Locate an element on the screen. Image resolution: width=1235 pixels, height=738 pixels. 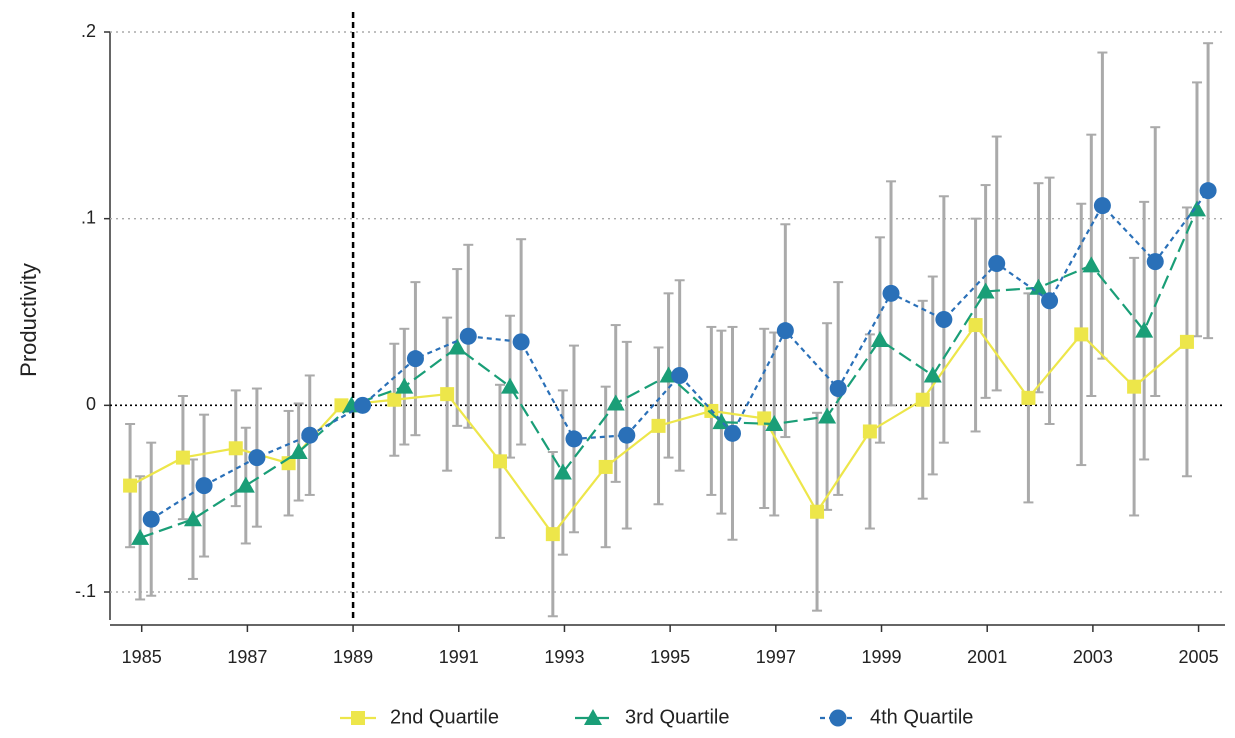
x-tick-label: 1985 is located at coordinates (142, 657).